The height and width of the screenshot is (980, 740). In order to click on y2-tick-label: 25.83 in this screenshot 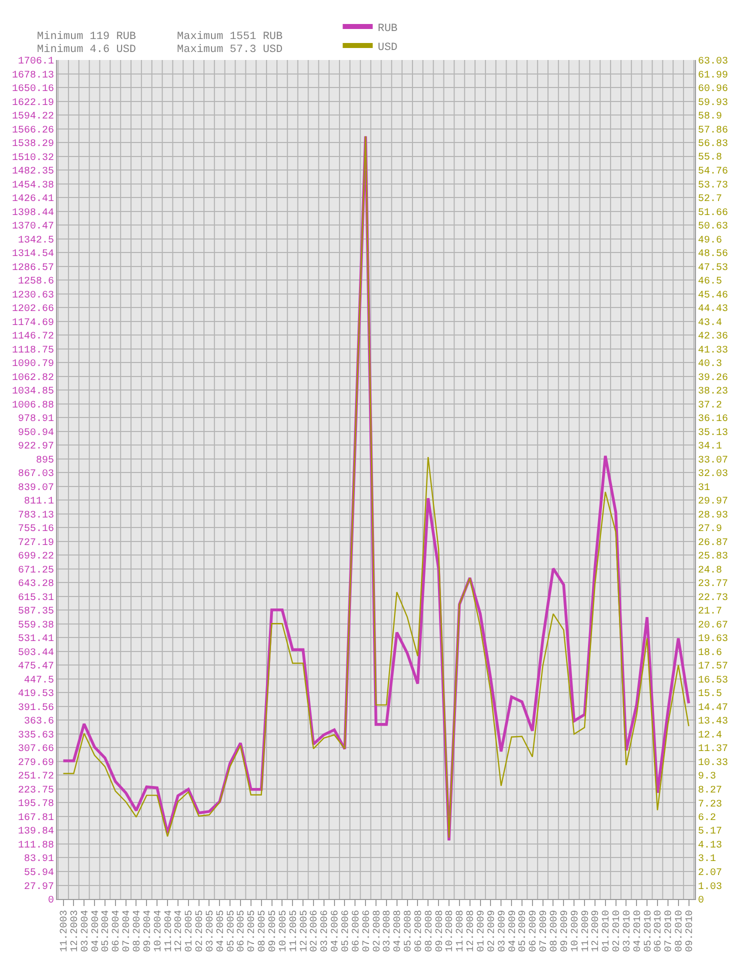, I will do `click(713, 557)`.